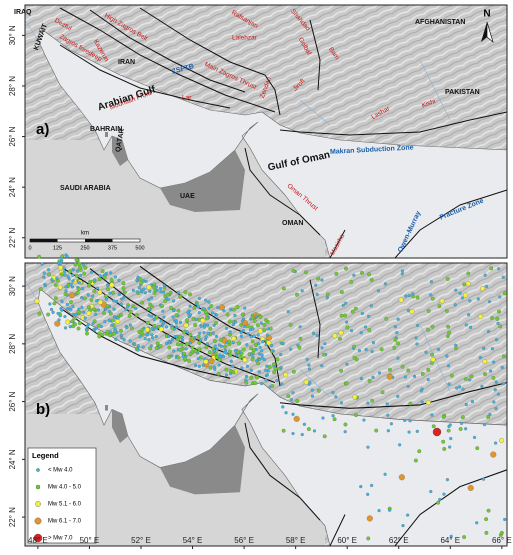 This screenshot has width=513, height=555. What do you see at coordinates (65, 522) in the screenshot?
I see `legend-label: Mw 6.1 - 7.0` at bounding box center [65, 522].